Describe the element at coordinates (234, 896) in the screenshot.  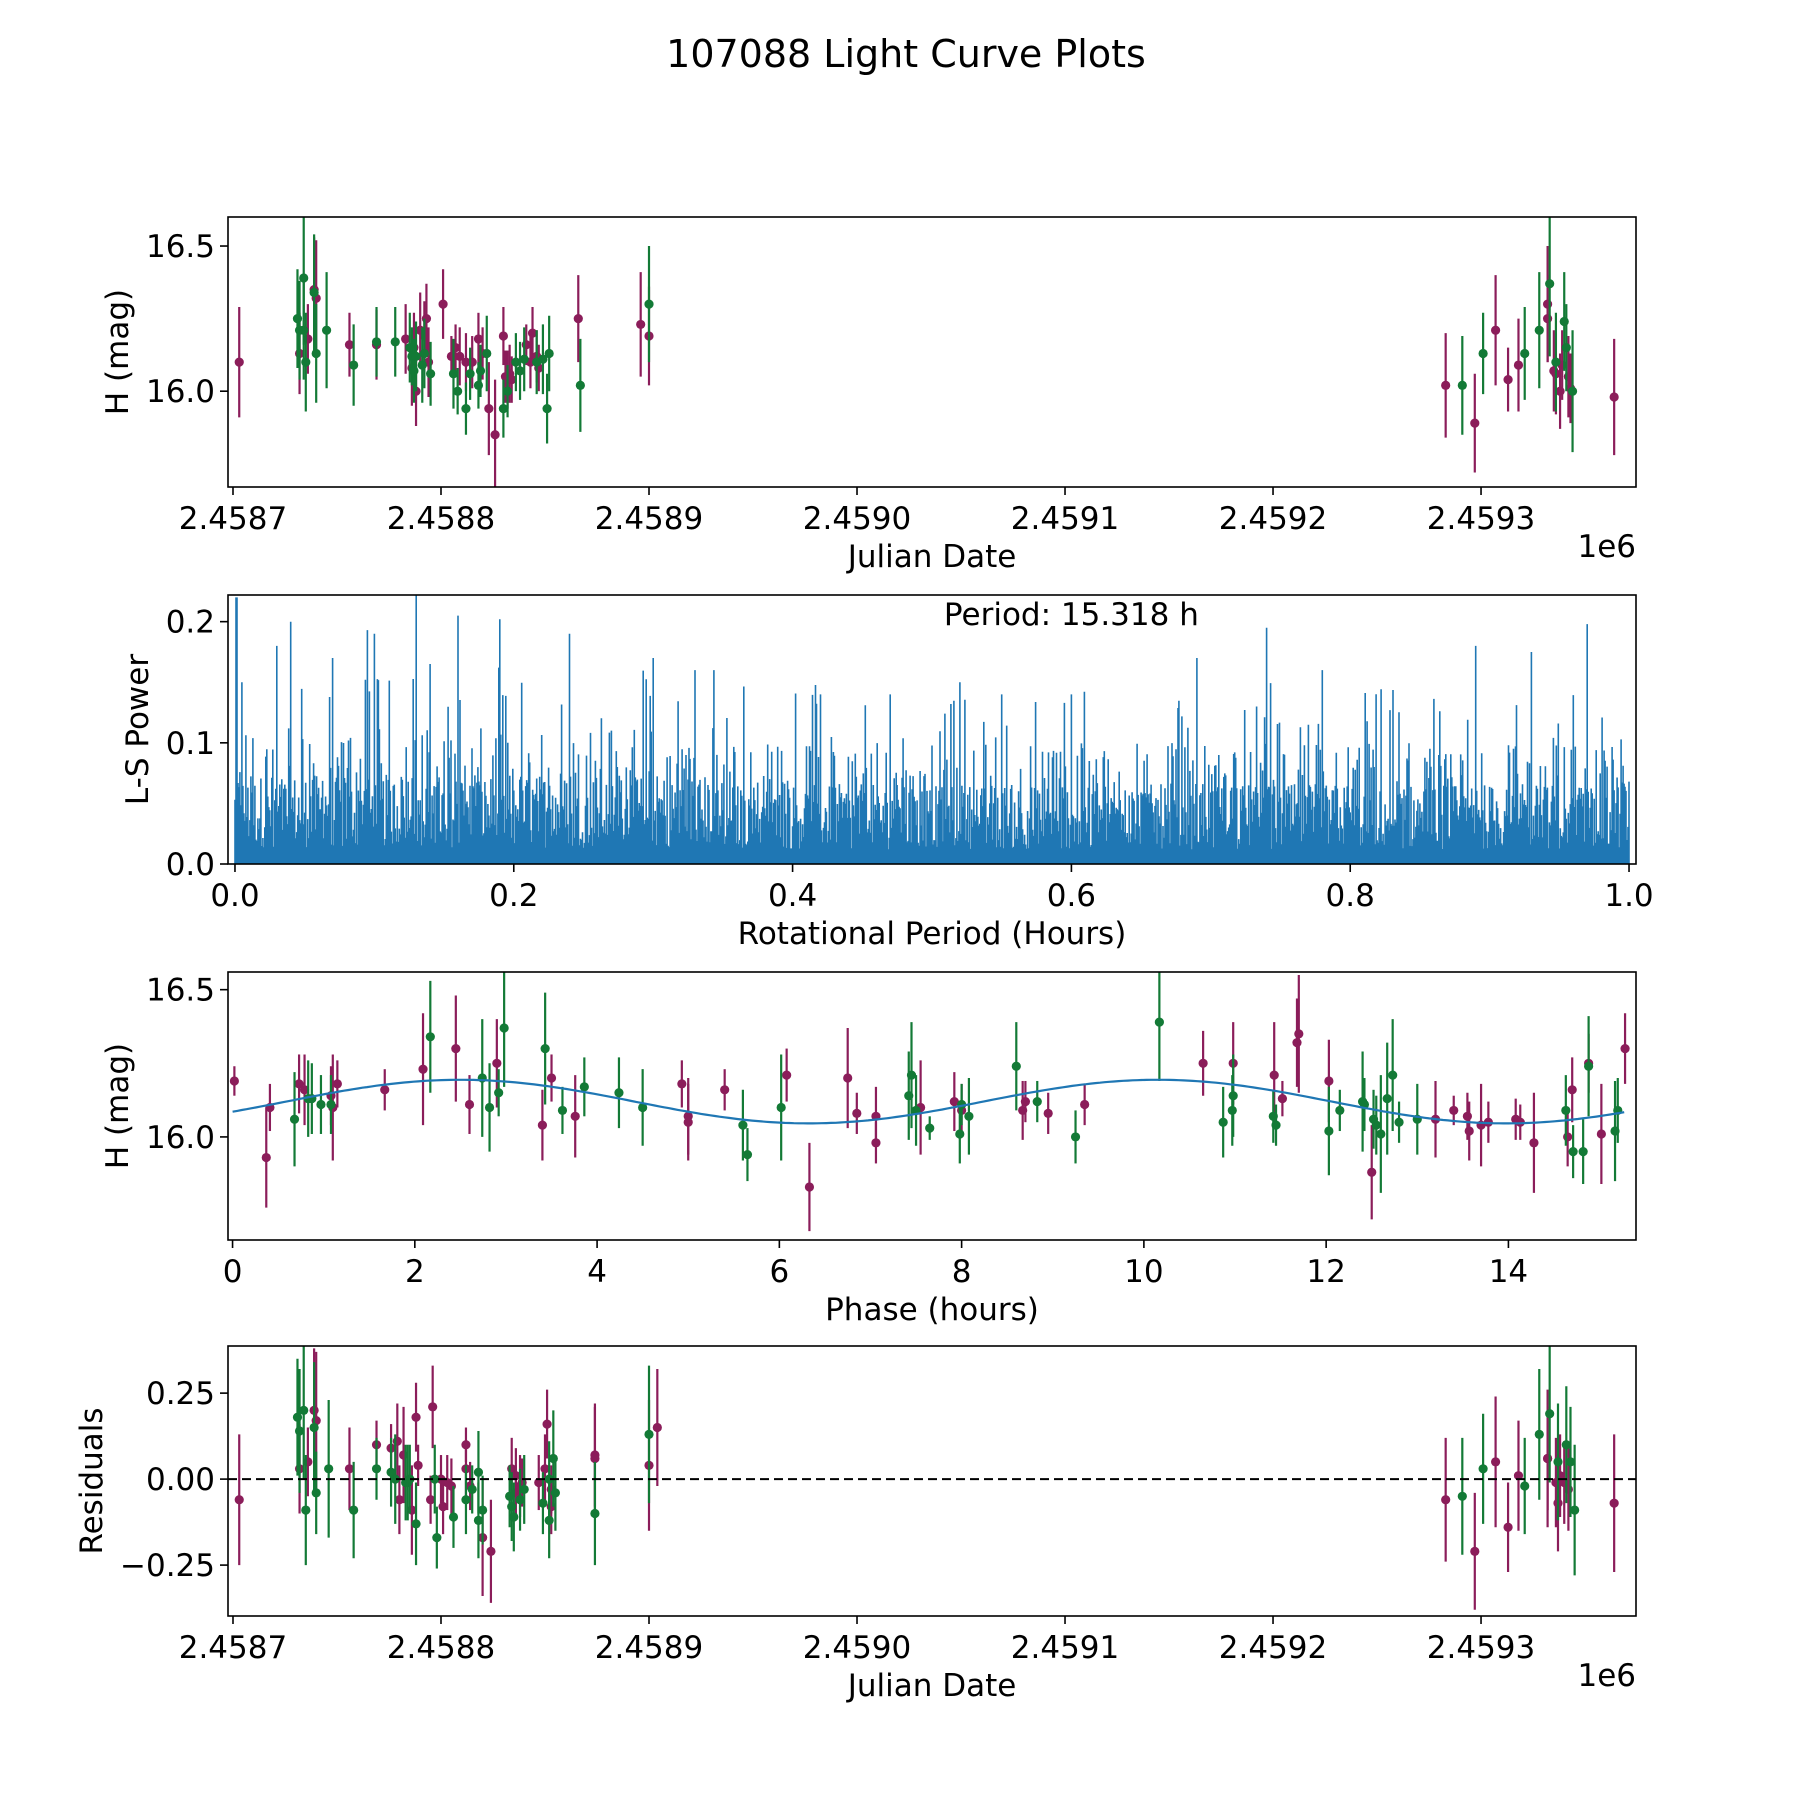
I see `x-tick-label: 0.0` at that location.